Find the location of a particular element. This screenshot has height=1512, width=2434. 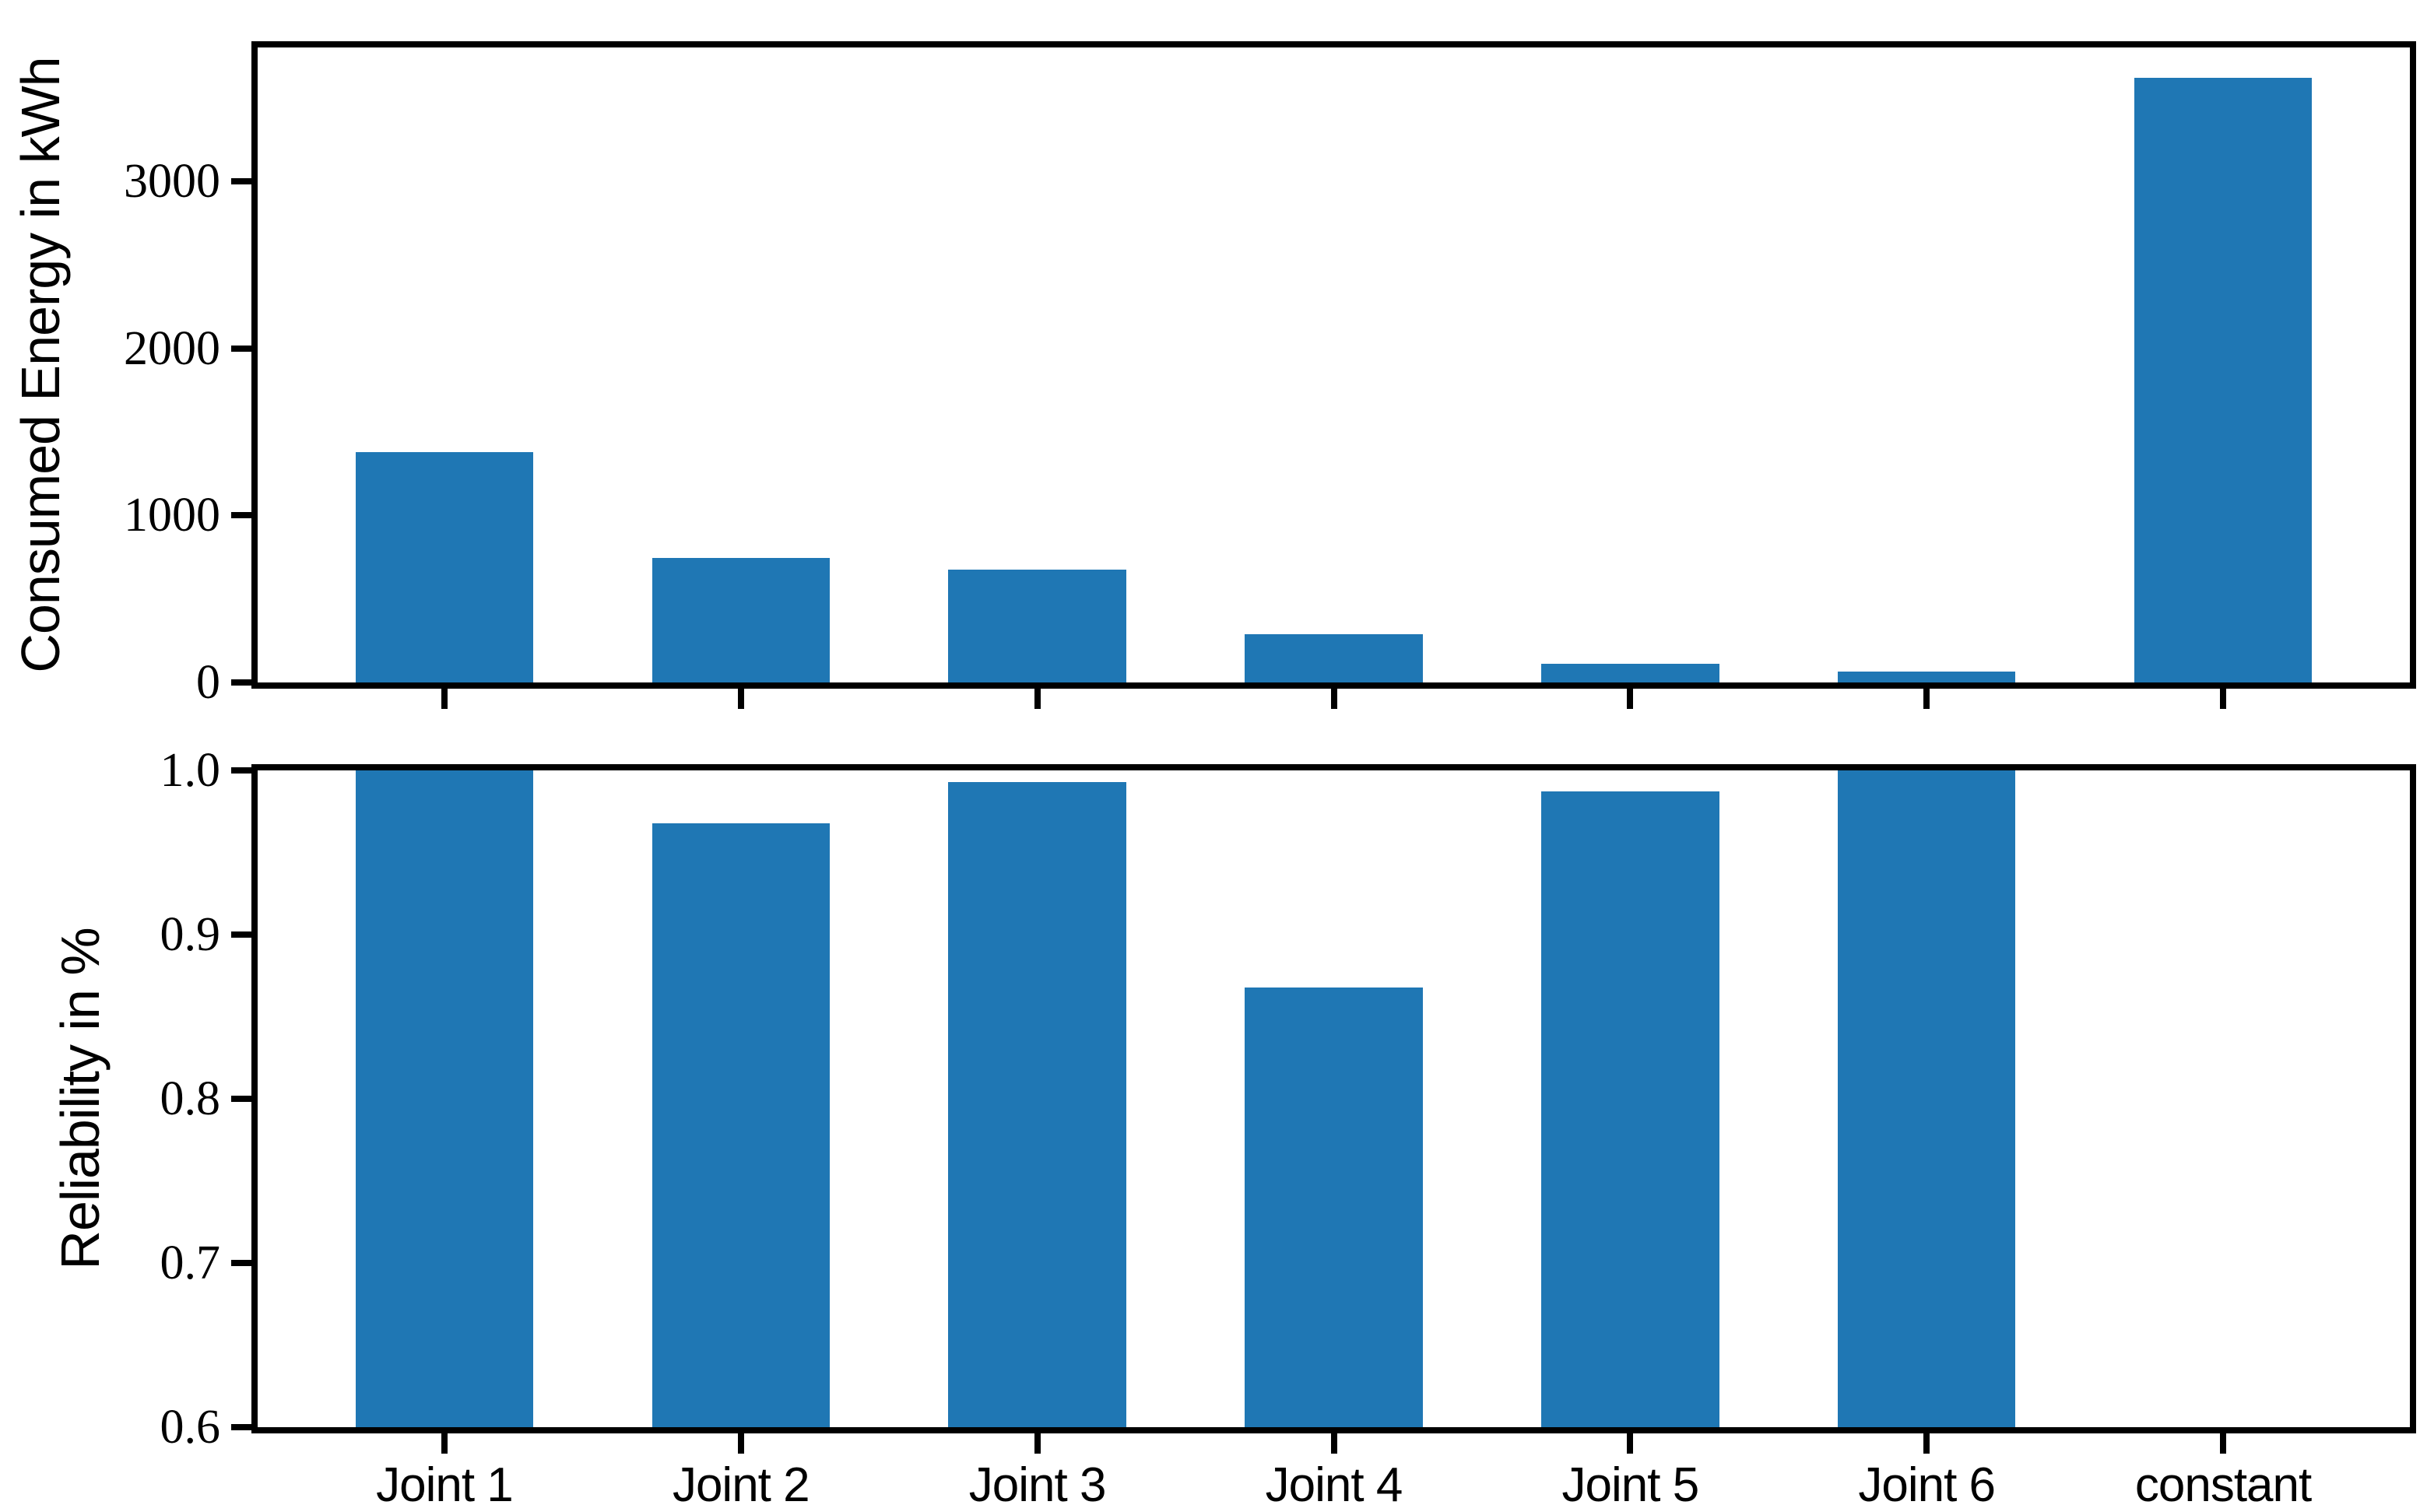

bar-joint-1-reliability is located at coordinates (444, 1098).